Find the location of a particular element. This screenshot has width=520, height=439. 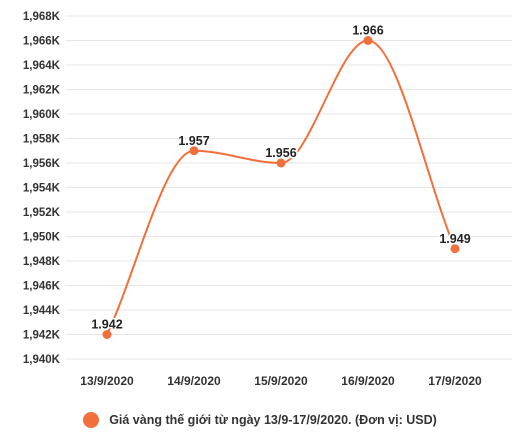

y-tick-label: 1,968K is located at coordinates (42, 17).